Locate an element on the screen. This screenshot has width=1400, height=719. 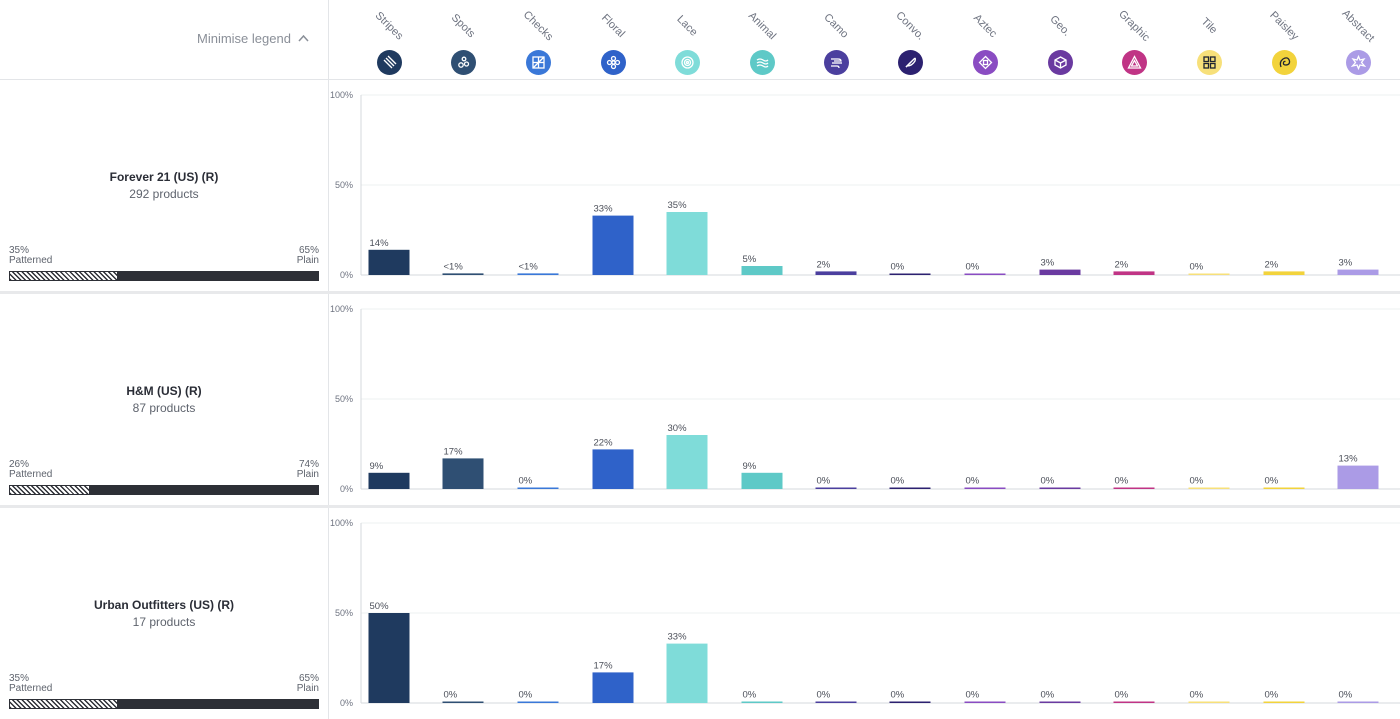
bar-value-label: 5% is located at coordinates (750, 259).